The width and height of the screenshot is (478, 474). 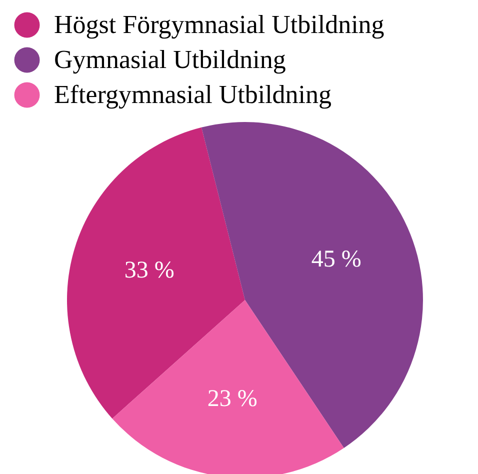 What do you see at coordinates (170, 59) in the screenshot?
I see `legend-label: Gymnasial Utbildning` at bounding box center [170, 59].